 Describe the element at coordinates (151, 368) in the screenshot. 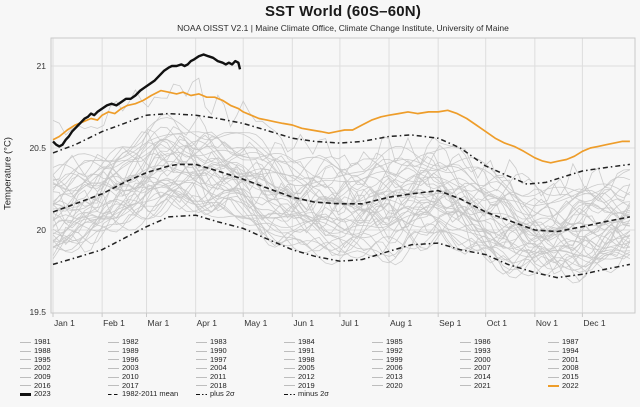

I see `legend-item-2003: 2003` at that location.